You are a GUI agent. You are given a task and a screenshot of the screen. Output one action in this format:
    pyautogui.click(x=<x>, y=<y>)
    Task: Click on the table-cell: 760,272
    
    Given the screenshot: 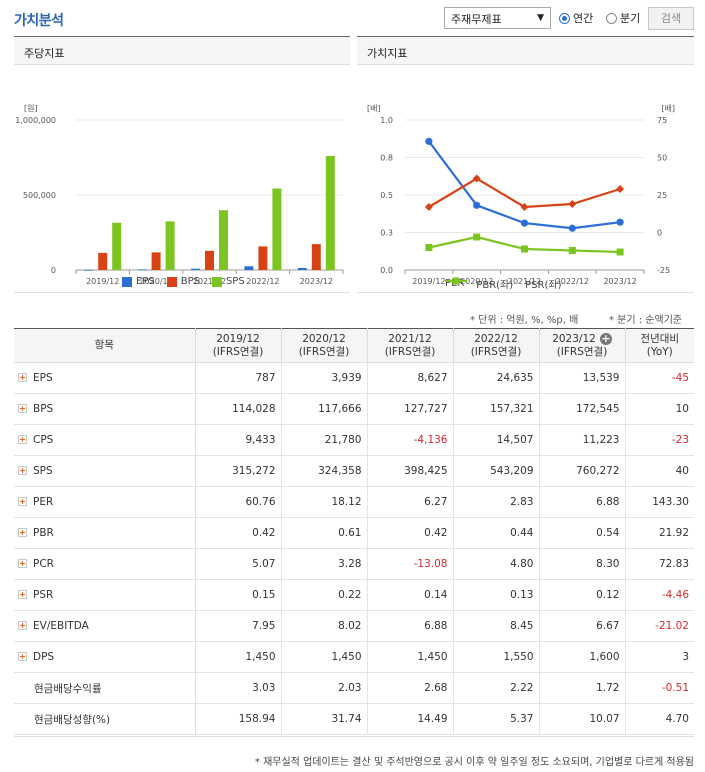 What is the action you would take?
    pyautogui.click(x=582, y=471)
    